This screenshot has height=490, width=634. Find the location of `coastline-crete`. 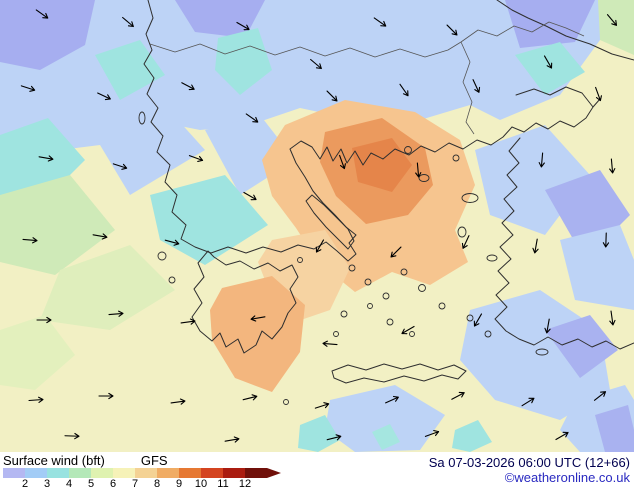

coastline-crete is located at coordinates (399, 373).